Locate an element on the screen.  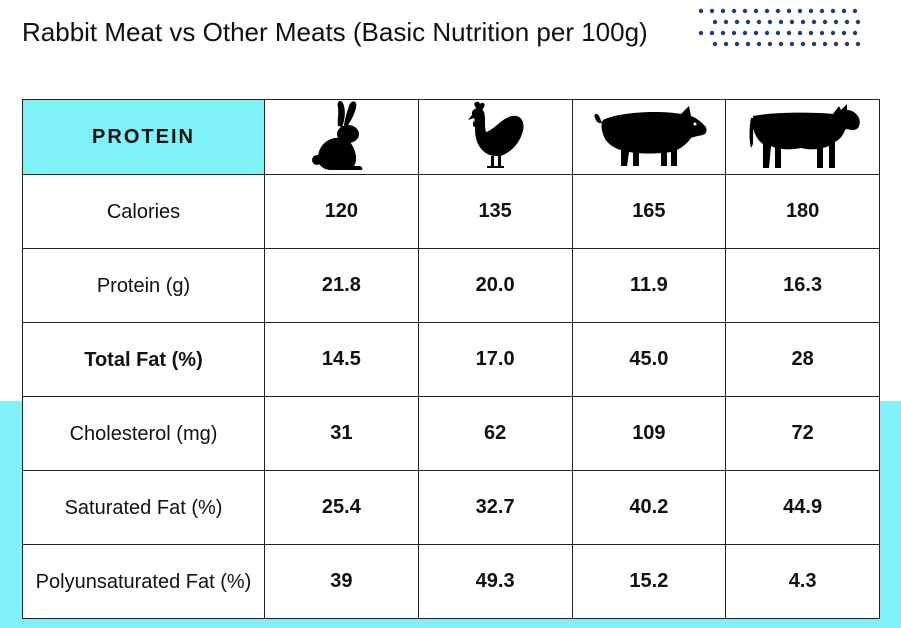
value-cell: 28 is located at coordinates (802, 359).